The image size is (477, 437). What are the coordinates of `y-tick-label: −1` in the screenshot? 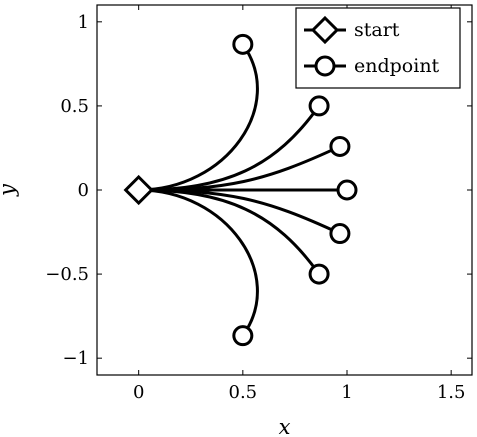 It's located at (75, 358).